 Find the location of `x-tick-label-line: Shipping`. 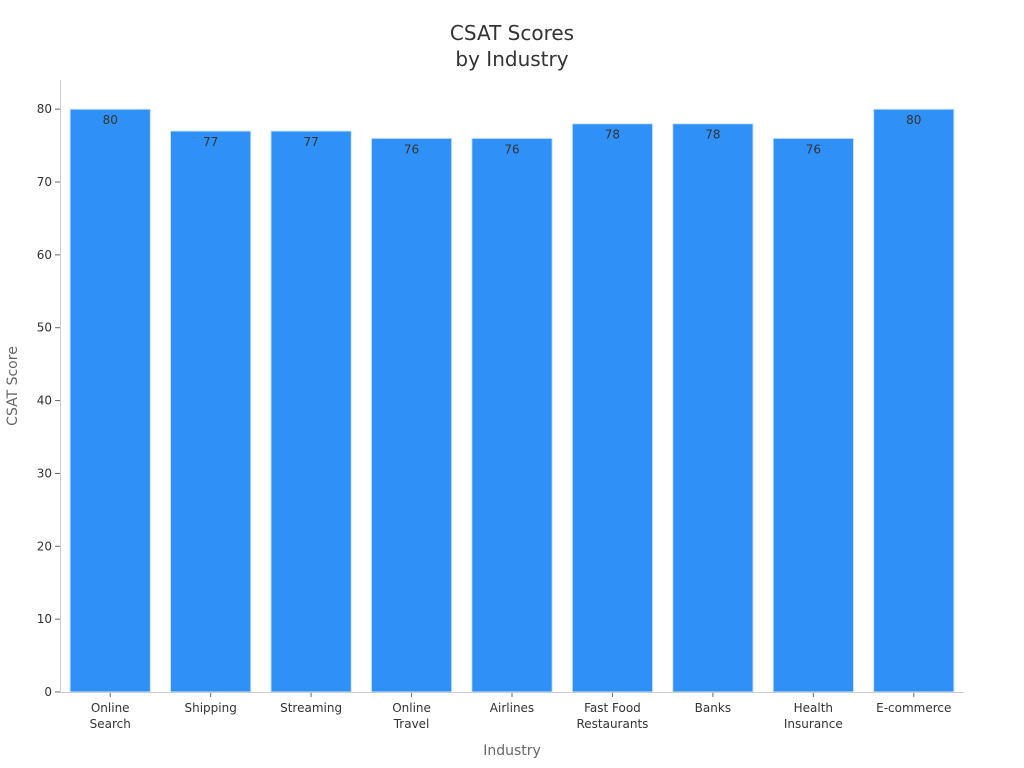

x-tick-label-line: Shipping is located at coordinates (210, 708).